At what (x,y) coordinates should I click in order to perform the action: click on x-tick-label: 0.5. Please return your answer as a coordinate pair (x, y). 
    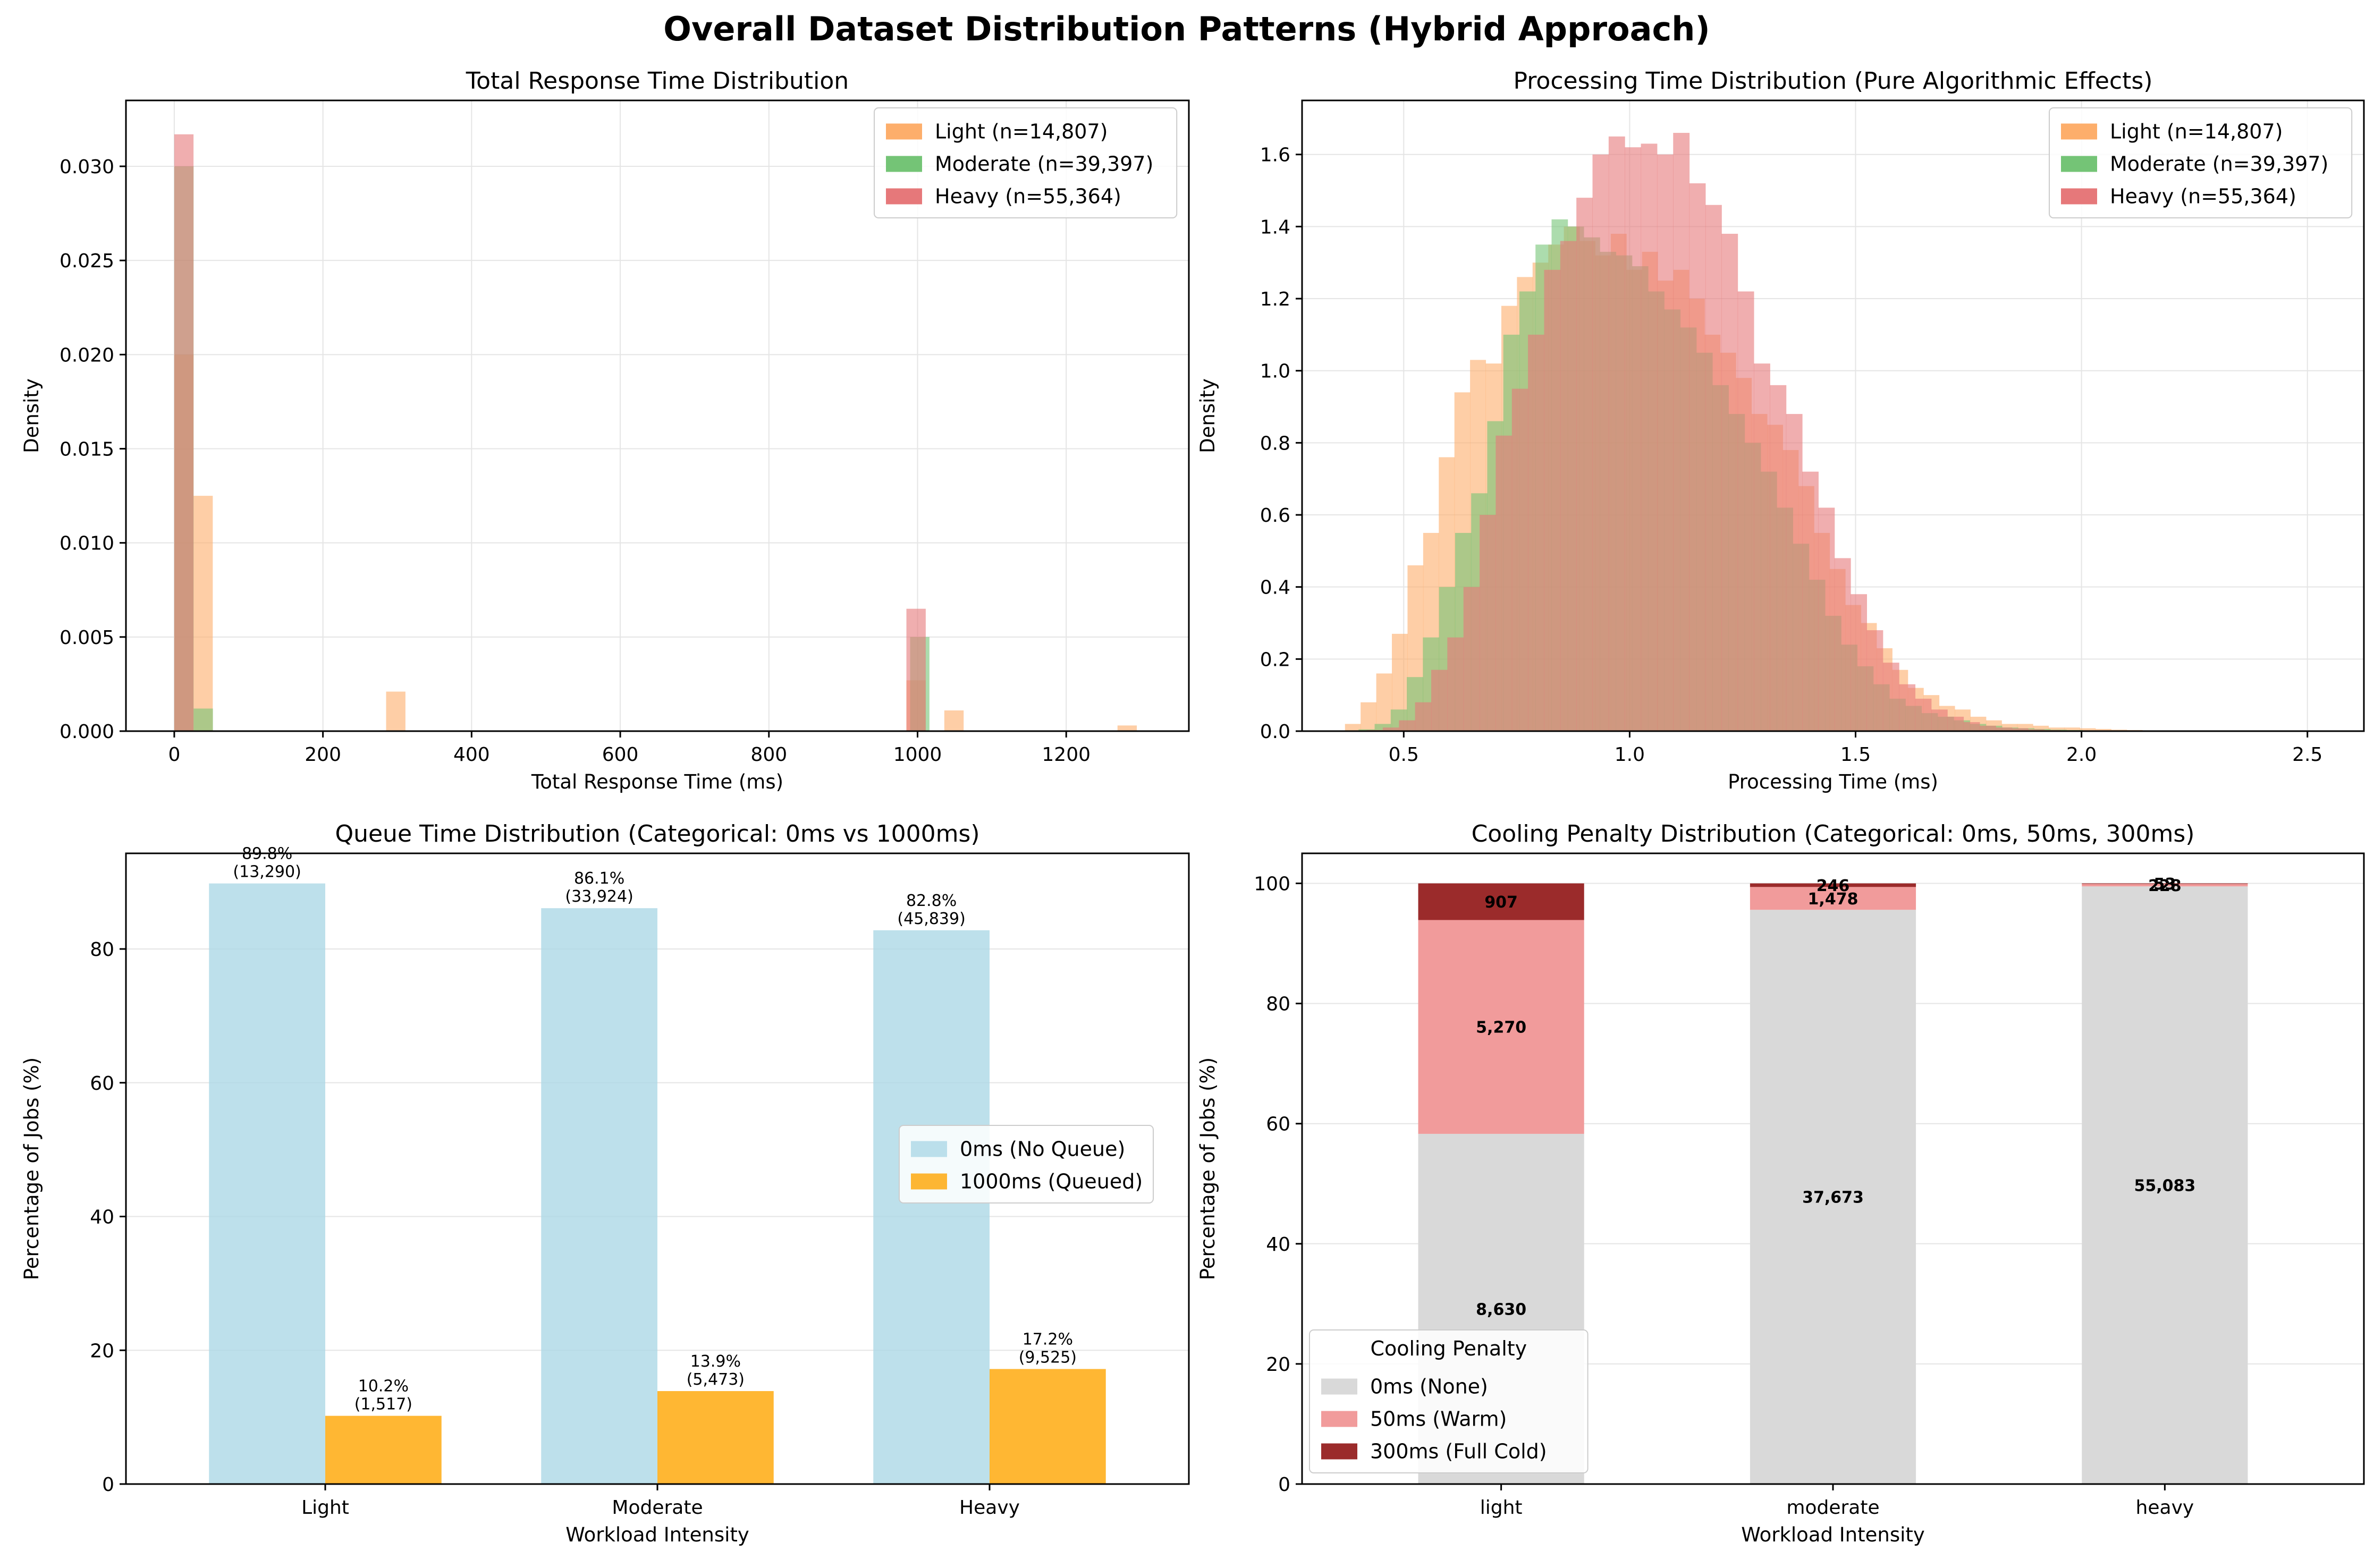
    Looking at the image, I should click on (1404, 755).